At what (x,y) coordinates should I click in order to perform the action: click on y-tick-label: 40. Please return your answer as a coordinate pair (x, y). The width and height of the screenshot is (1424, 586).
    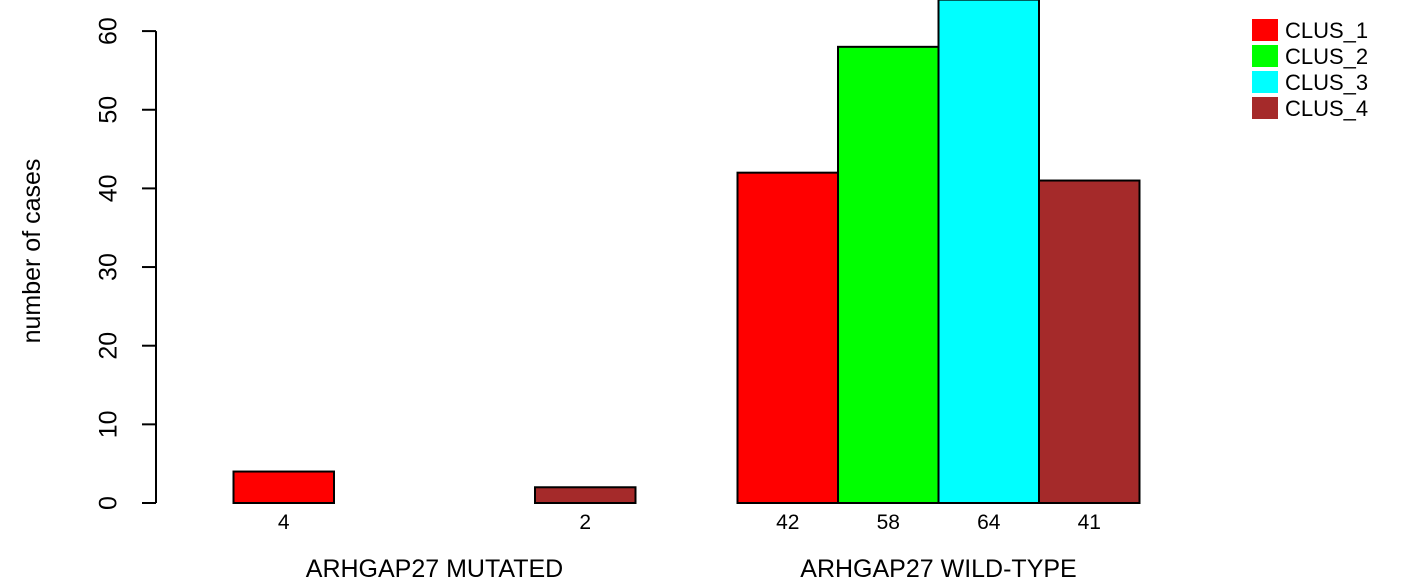
    Looking at the image, I should click on (109, 188).